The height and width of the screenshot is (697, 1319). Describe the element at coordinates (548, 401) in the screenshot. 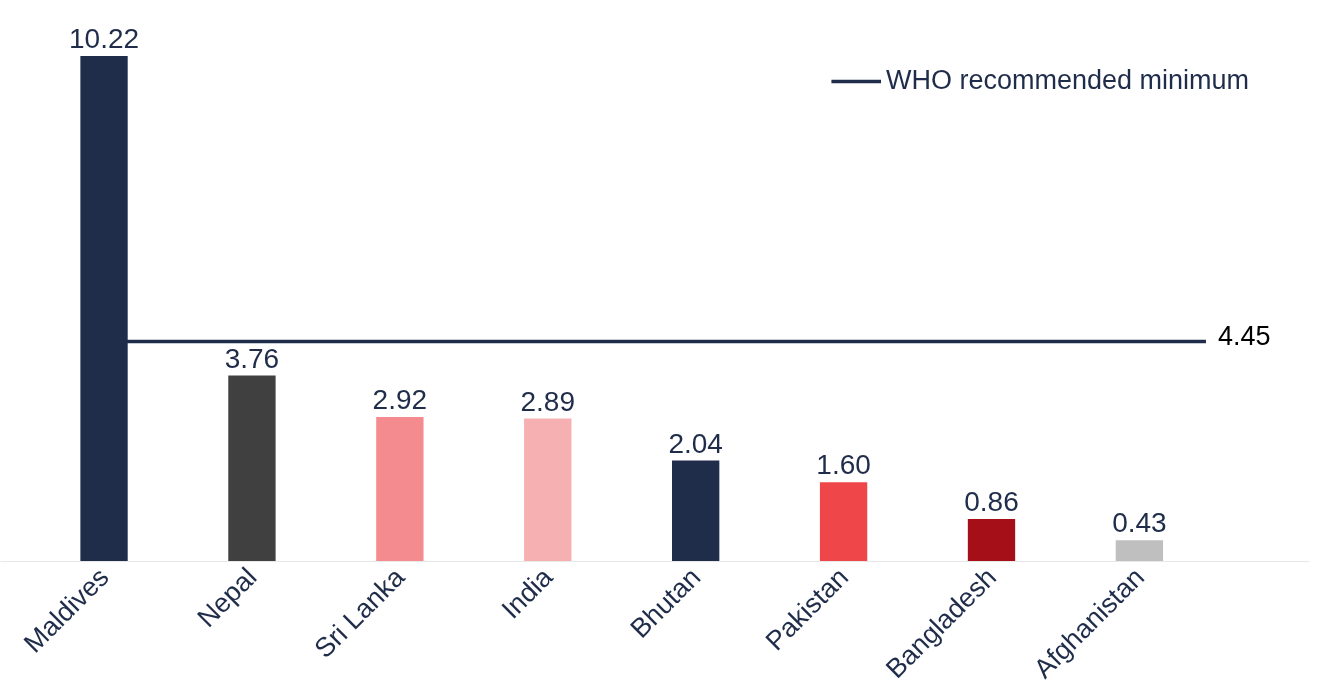

I see `data-label: 2.89` at that location.